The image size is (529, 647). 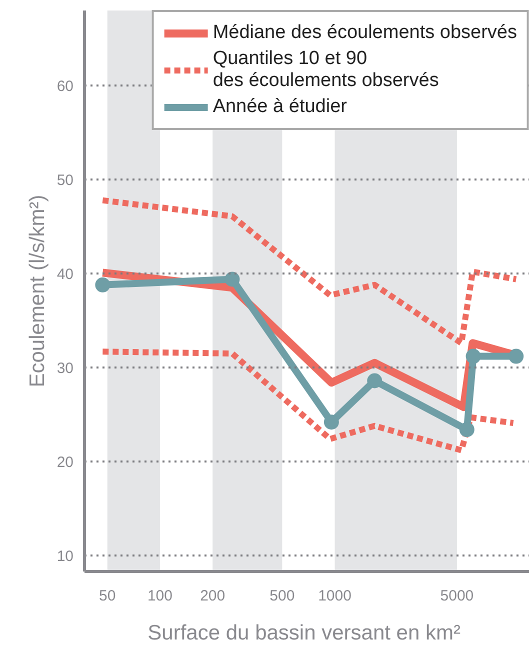 What do you see at coordinates (65, 181) in the screenshot?
I see `y-tick-label: 50` at bounding box center [65, 181].